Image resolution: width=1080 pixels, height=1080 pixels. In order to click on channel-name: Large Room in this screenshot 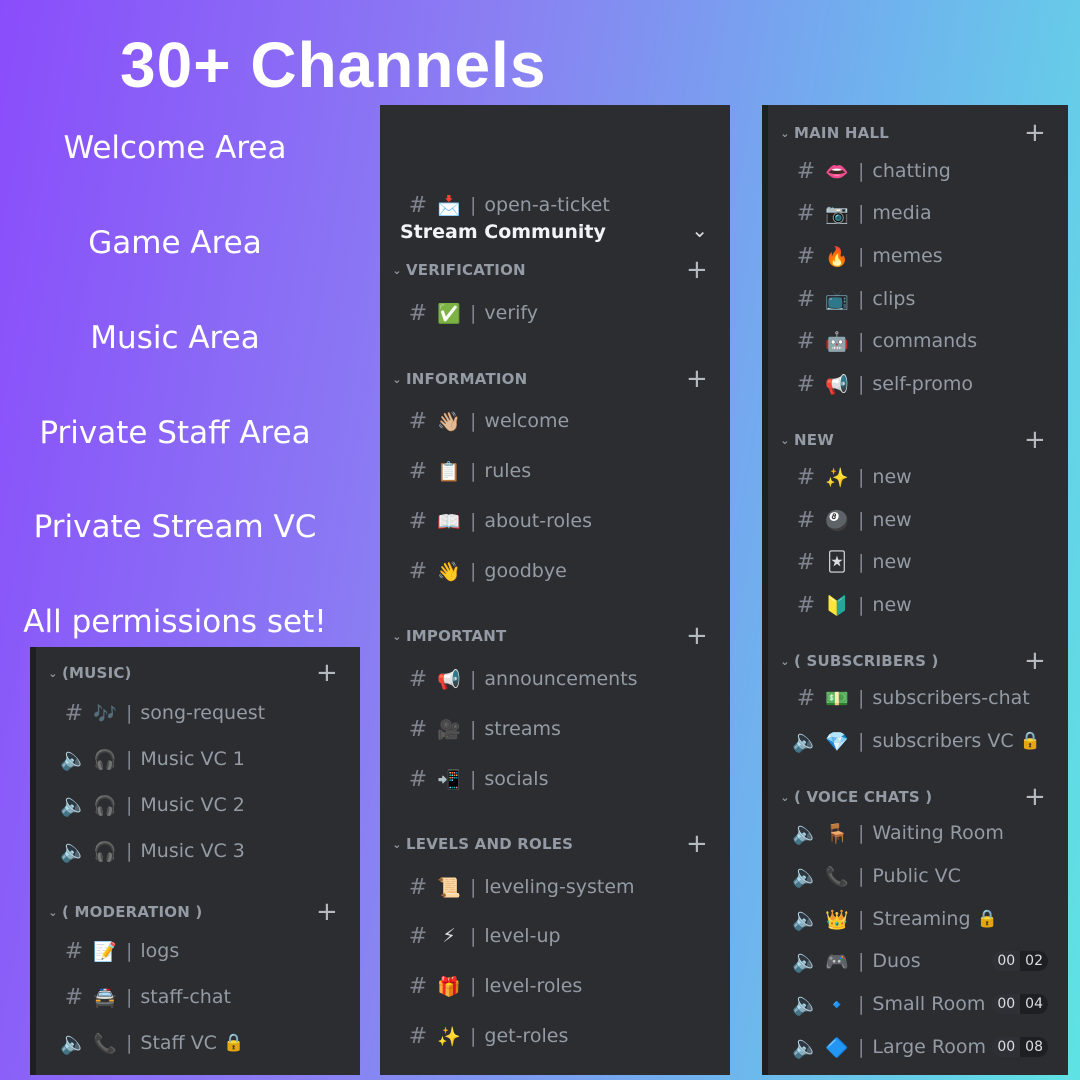, I will do `click(929, 1047)`.